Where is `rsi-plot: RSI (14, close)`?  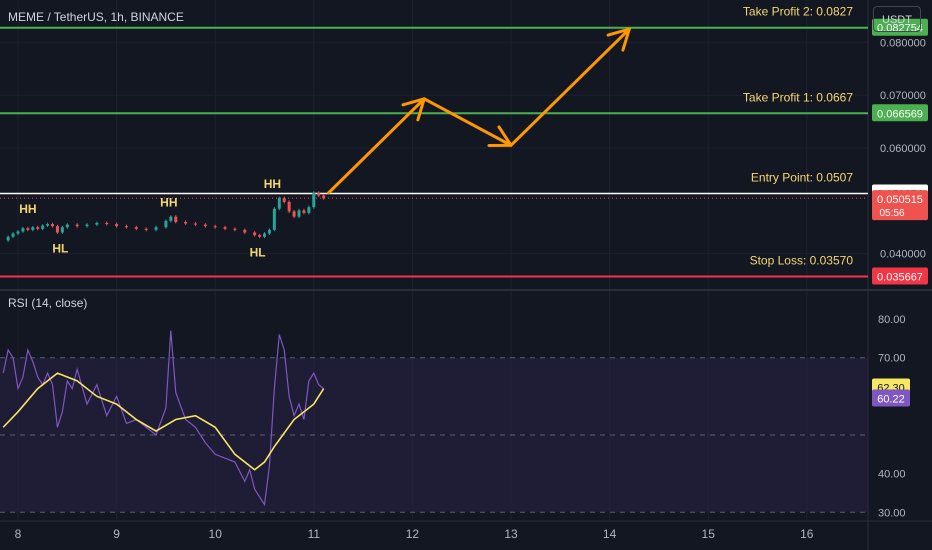 rsi-plot: RSI (14, close) is located at coordinates (163, 401).